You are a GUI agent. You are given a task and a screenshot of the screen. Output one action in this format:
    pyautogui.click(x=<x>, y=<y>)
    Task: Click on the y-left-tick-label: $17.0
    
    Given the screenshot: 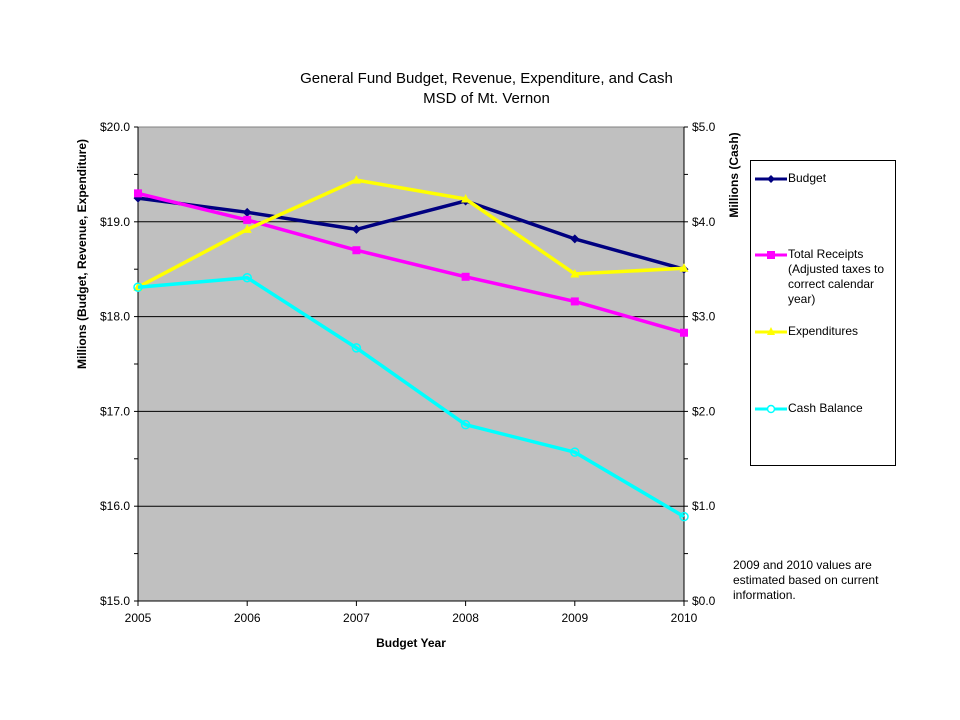 What is the action you would take?
    pyautogui.click(x=115, y=411)
    